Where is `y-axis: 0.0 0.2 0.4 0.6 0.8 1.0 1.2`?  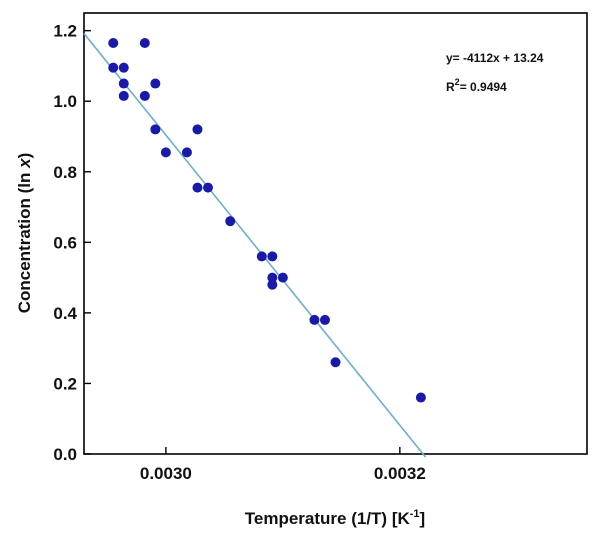 y-axis: 0.0 0.2 0.4 0.6 0.8 1.0 1.2 is located at coordinates (72, 243).